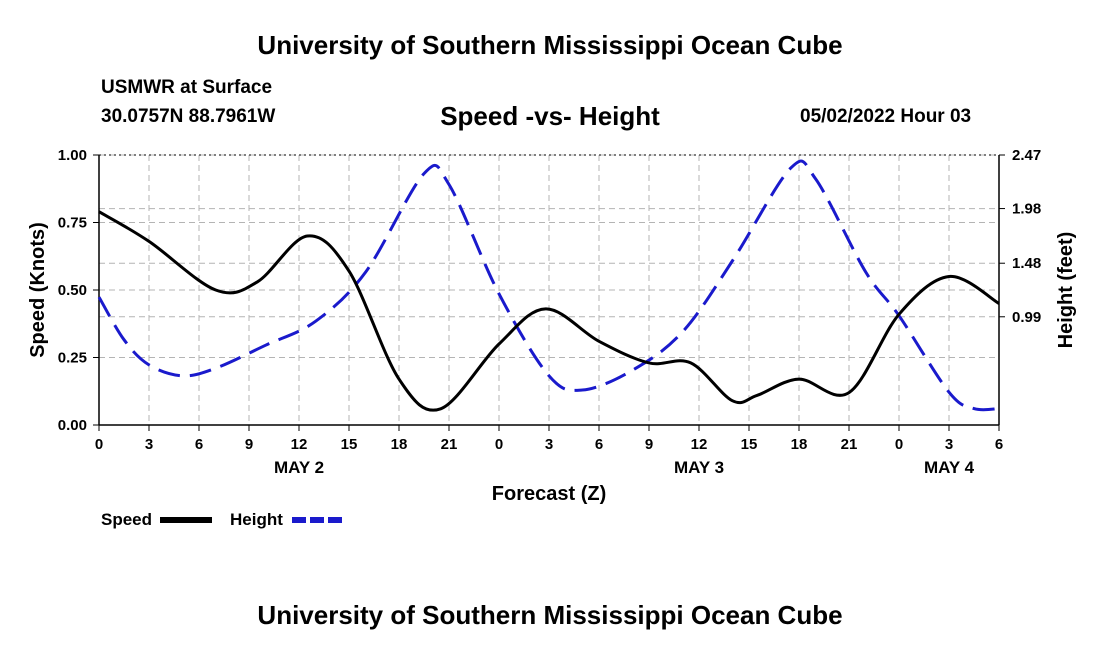  What do you see at coordinates (1026, 317) in the screenshot?
I see `y2-tick-label: 0.99` at bounding box center [1026, 317].